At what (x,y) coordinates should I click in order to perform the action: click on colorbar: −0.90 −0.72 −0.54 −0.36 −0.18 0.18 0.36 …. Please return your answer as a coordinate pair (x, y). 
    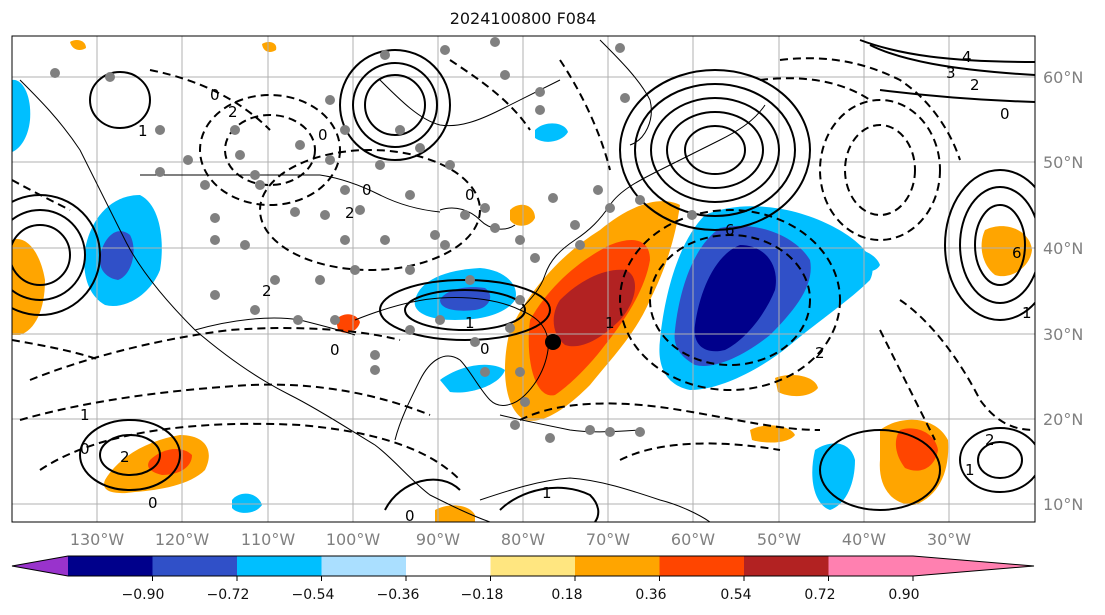
    Looking at the image, I should click on (523, 579).